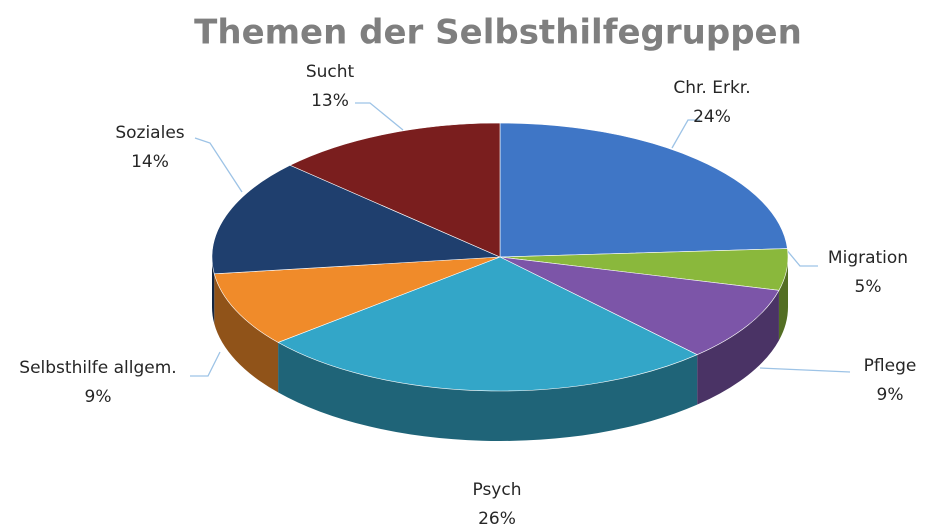 The width and height of the screenshot is (925, 525). I want to click on slice-label: Migration, so click(868, 258).